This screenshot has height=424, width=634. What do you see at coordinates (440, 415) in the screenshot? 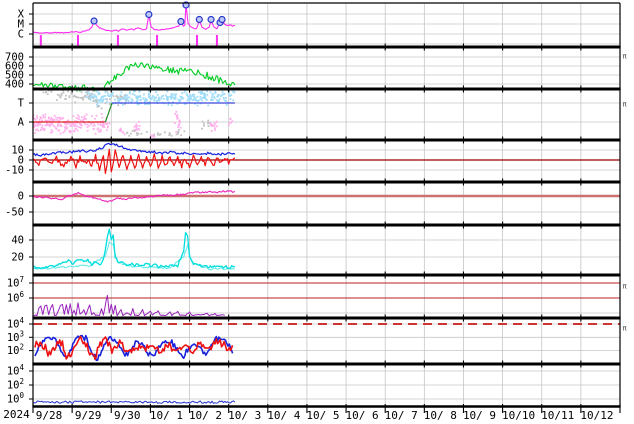
I see `x-tick-label: 10/ 8` at bounding box center [440, 415].